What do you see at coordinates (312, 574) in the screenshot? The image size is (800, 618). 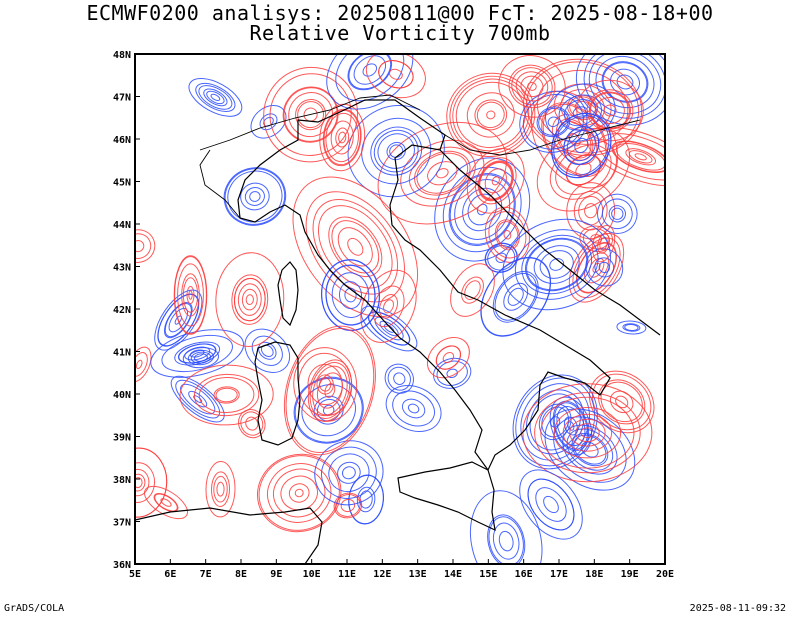 I see `lon-tick-label: 10E` at bounding box center [312, 574].